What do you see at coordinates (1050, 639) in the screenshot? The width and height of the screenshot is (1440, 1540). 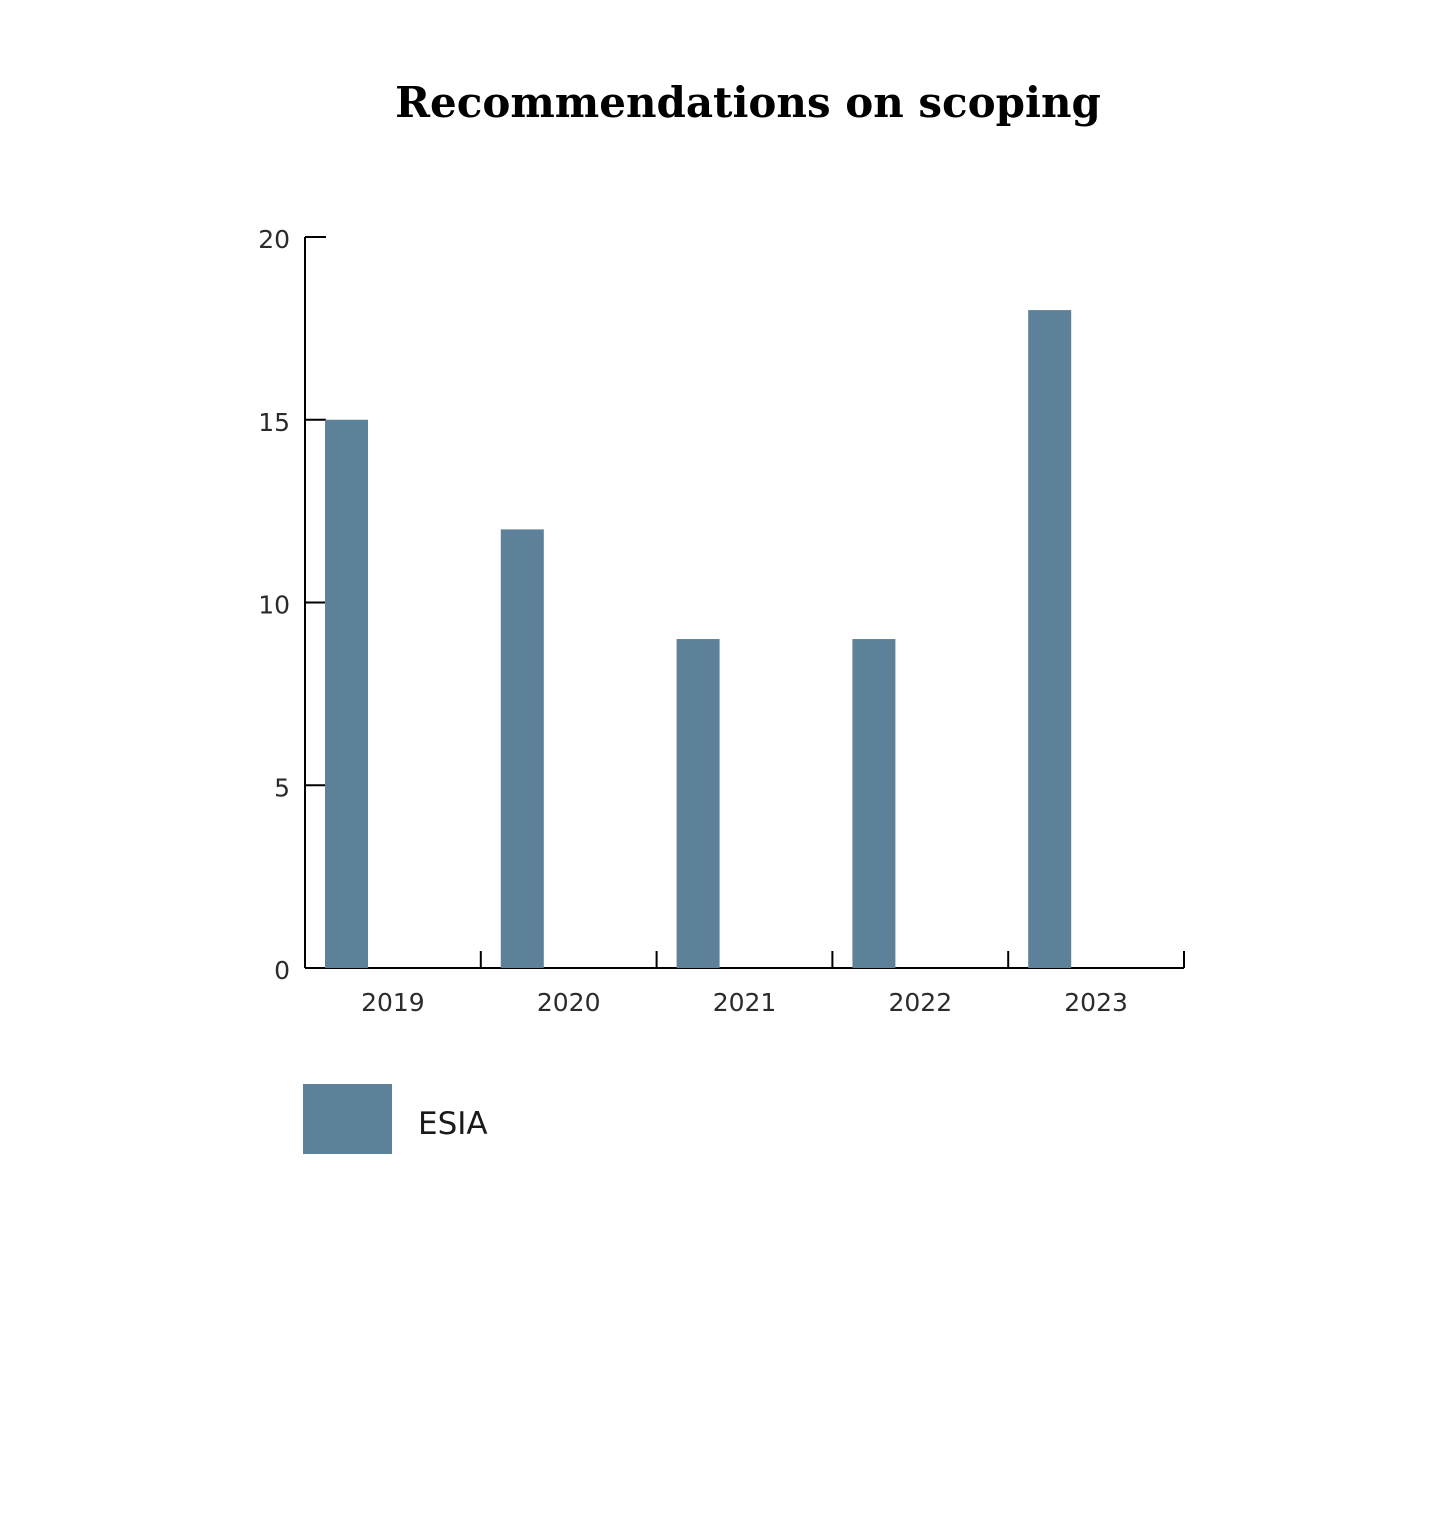 I see `bar-2023` at bounding box center [1050, 639].